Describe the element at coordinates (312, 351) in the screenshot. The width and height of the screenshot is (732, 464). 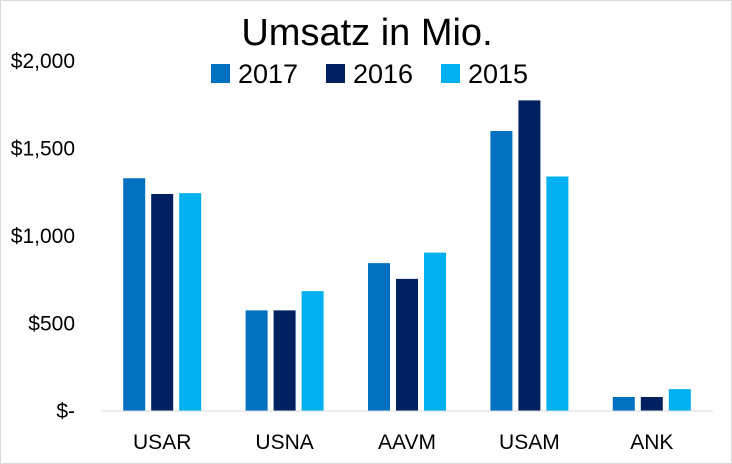
I see `bar-usna-2015` at that location.